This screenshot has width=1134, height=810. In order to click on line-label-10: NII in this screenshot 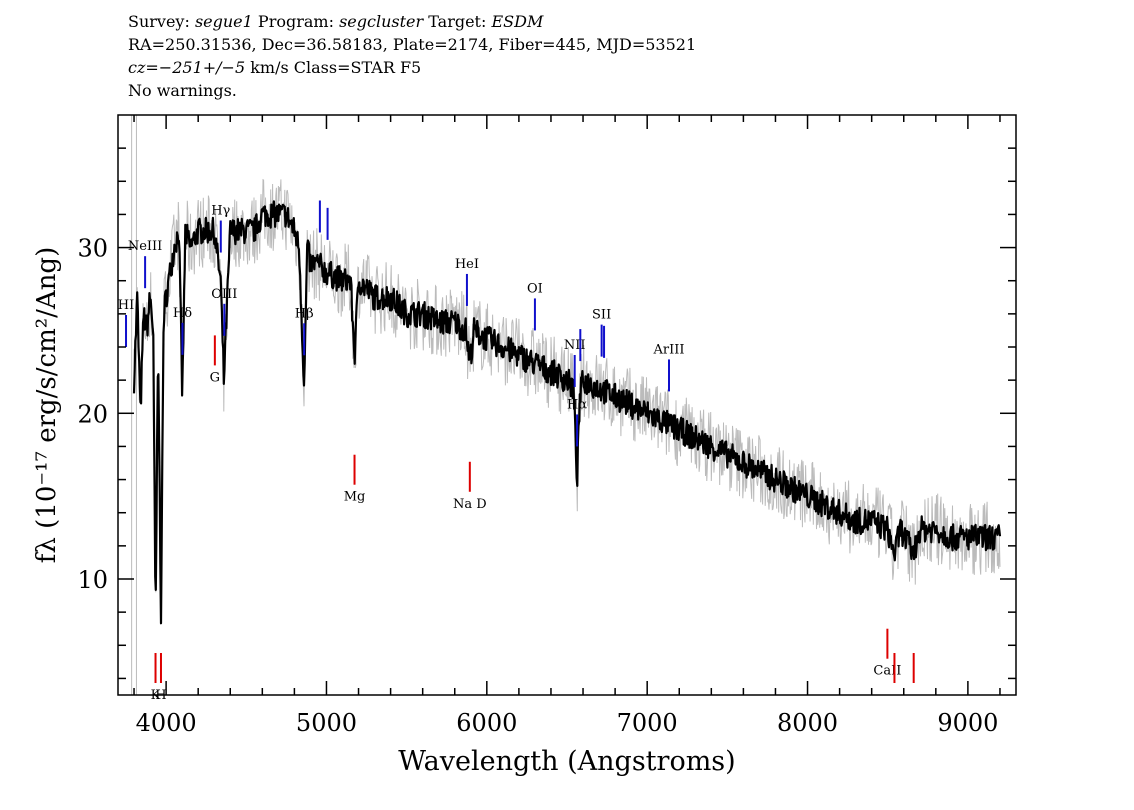, I will do `click(575, 345)`.